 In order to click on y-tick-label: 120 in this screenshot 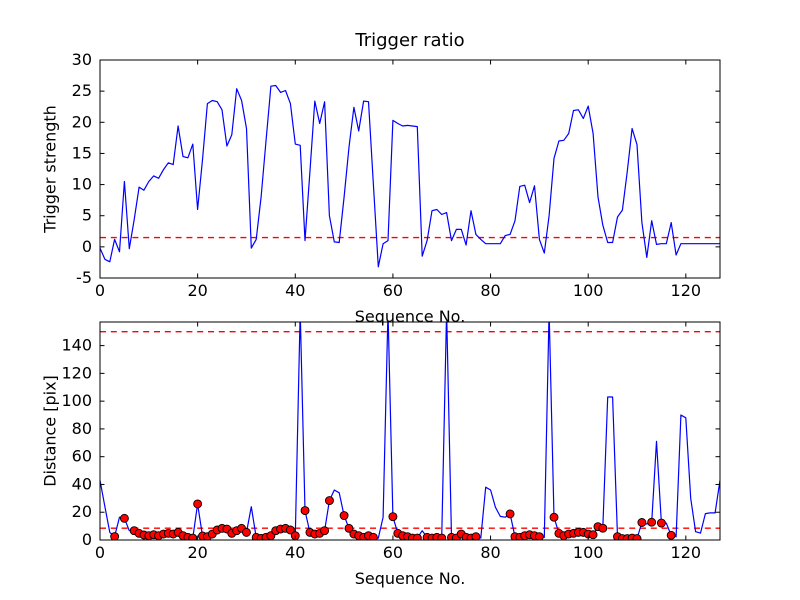, I will do `click(76, 372)`.